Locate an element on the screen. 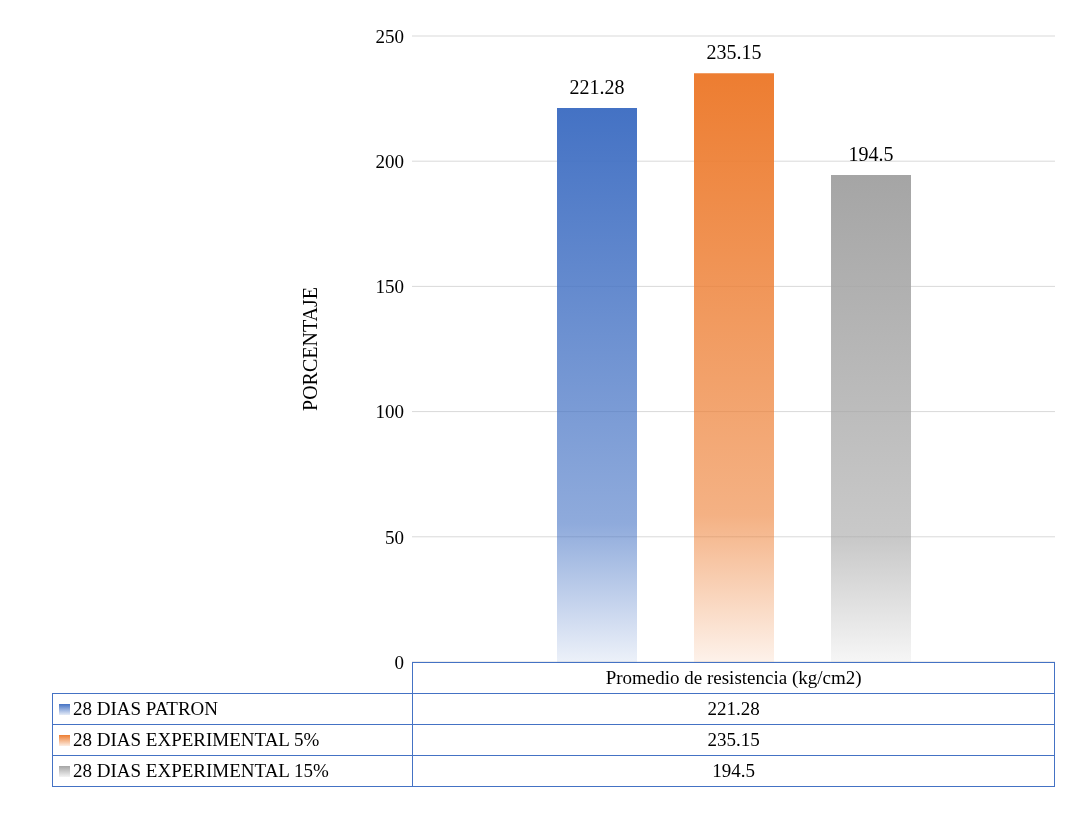 The image size is (1073, 813). text: 235.15 is located at coordinates (733, 739).